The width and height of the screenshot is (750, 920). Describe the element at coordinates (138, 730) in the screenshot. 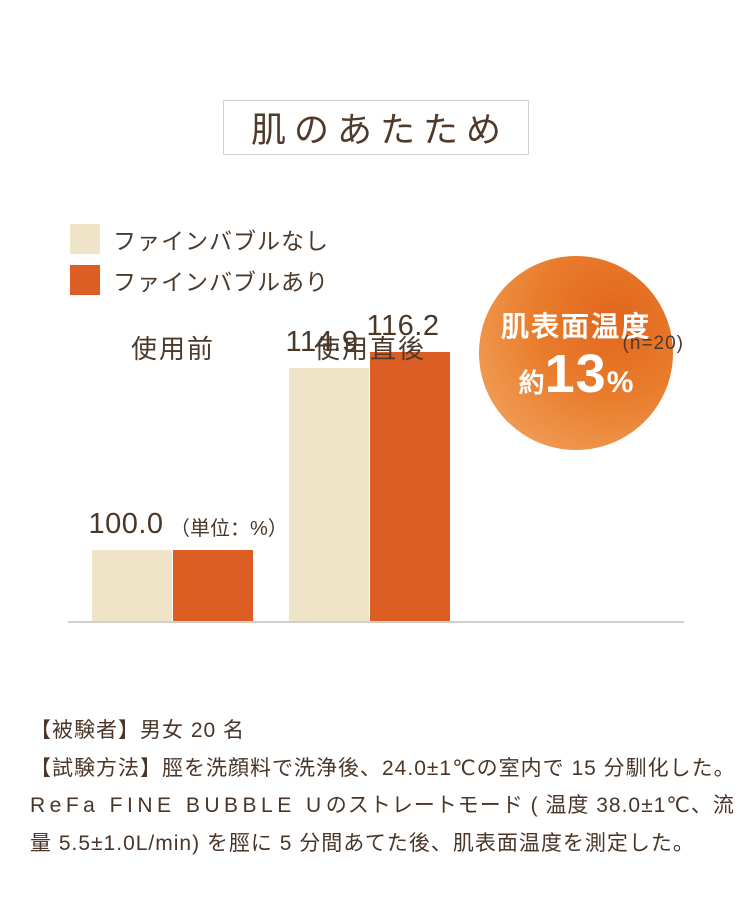

I see `footnote-subjects: 【被験者】男女 20 名` at that location.